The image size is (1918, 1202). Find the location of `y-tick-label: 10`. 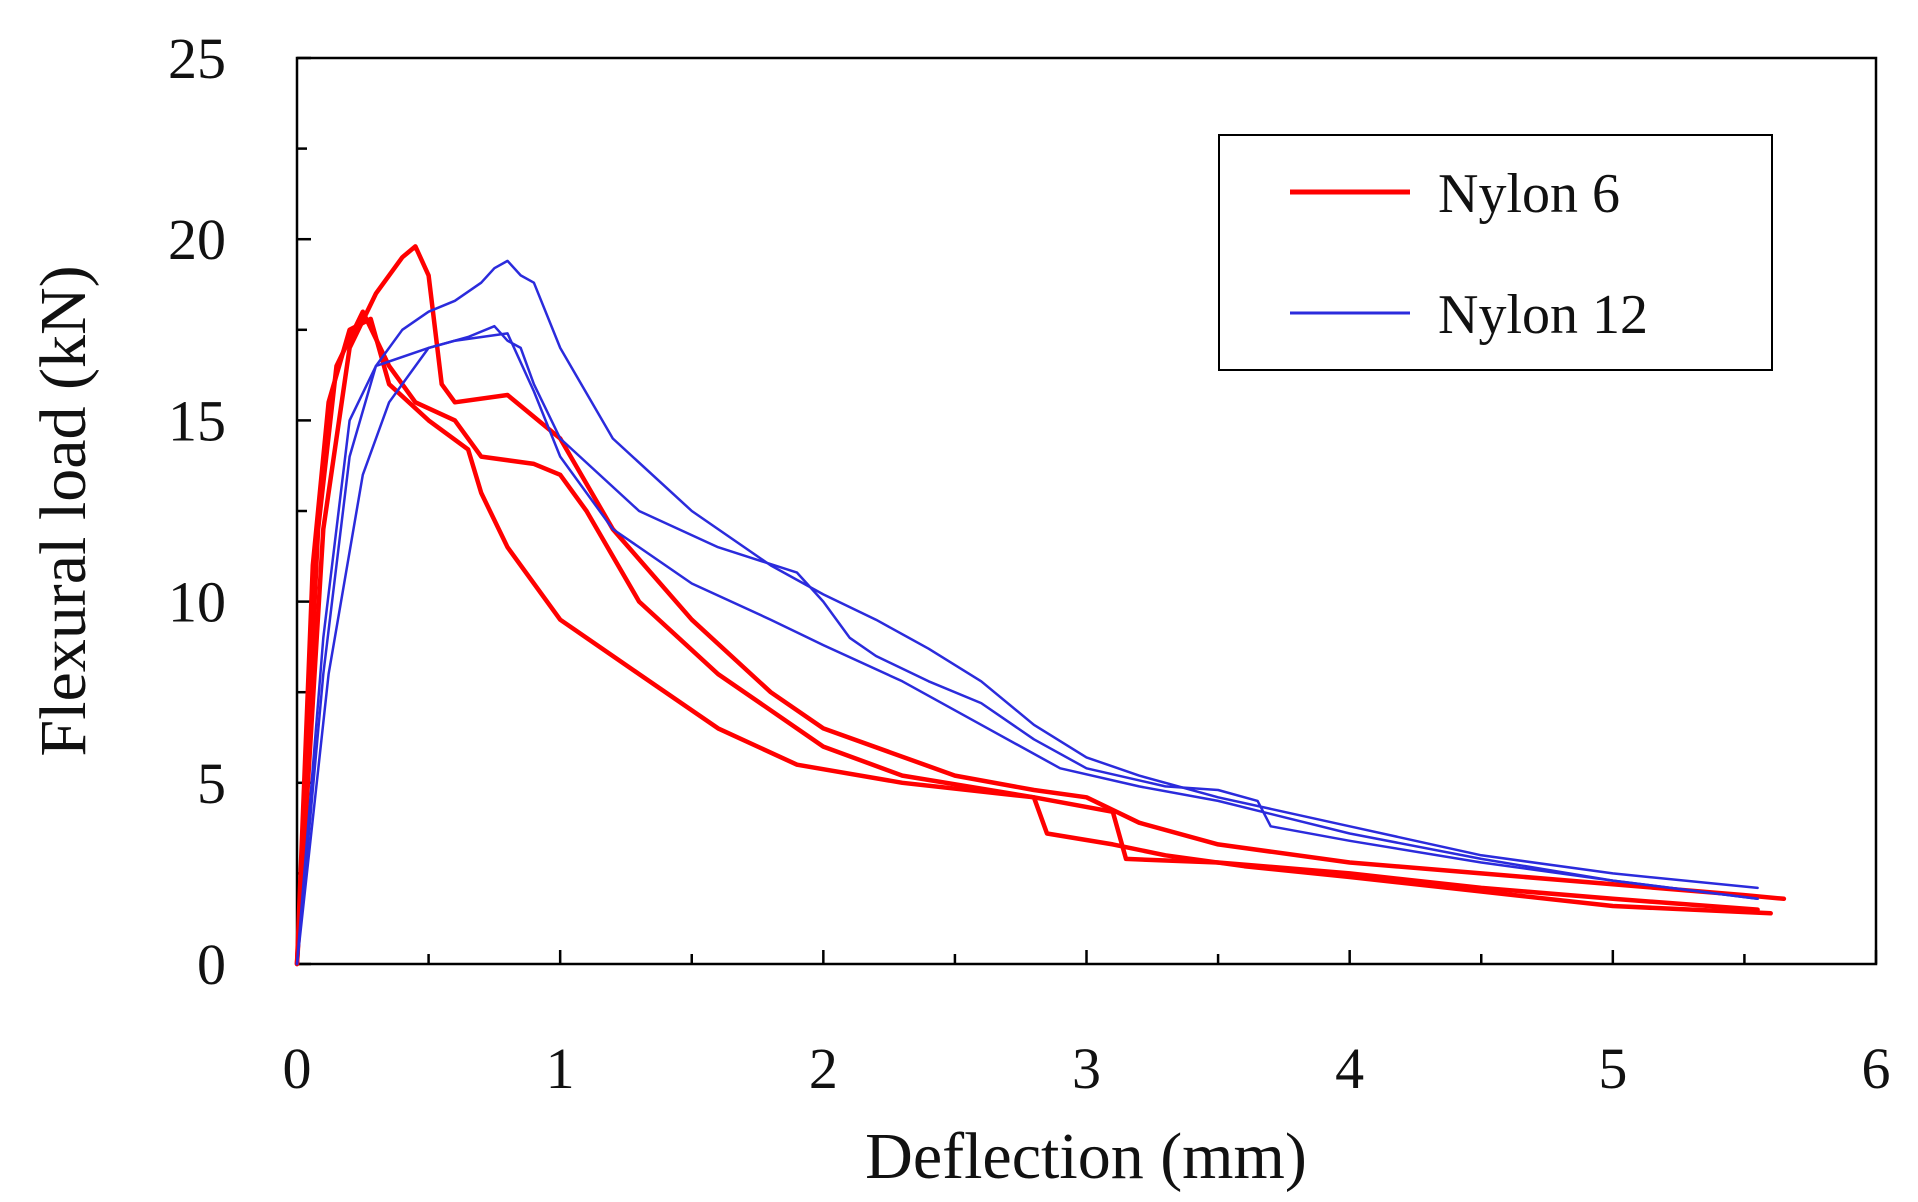

y-tick-label: 10 is located at coordinates (197, 602).